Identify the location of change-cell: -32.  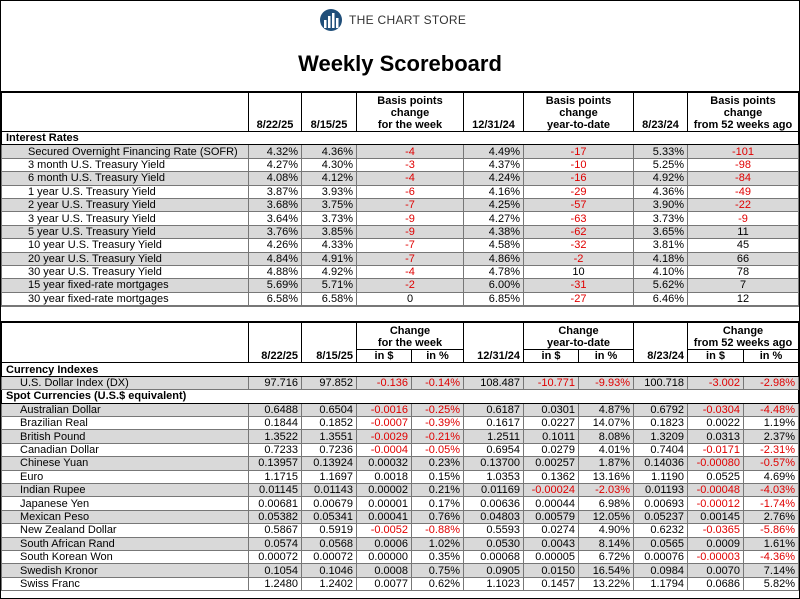
(578, 245).